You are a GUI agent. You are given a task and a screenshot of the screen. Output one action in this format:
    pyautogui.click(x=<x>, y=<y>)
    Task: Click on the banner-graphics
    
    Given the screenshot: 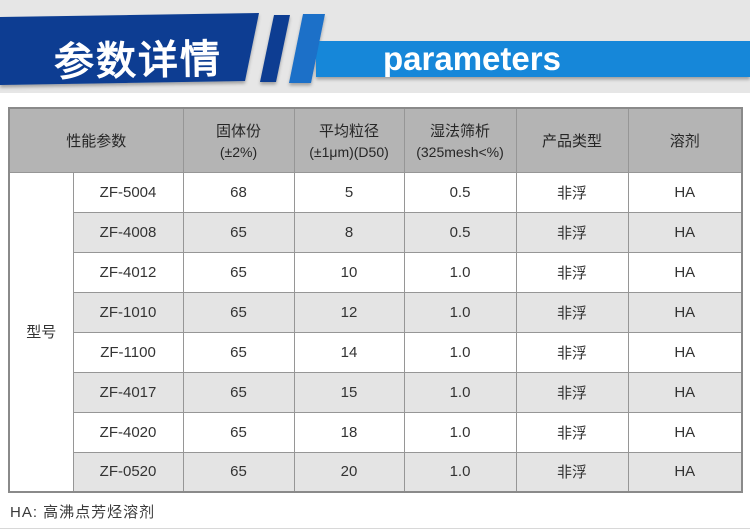 What is the action you would take?
    pyautogui.click(x=375, y=49)
    